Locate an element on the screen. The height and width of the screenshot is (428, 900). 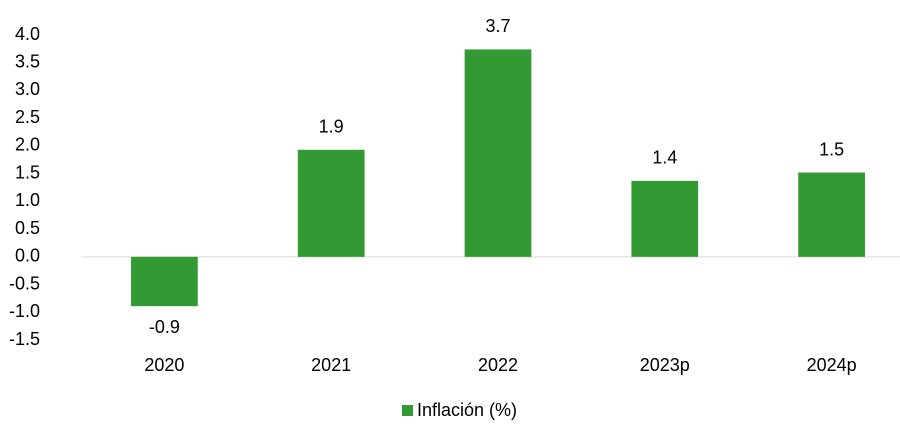
y-tick-label: -1.0 is located at coordinates (24, 311).